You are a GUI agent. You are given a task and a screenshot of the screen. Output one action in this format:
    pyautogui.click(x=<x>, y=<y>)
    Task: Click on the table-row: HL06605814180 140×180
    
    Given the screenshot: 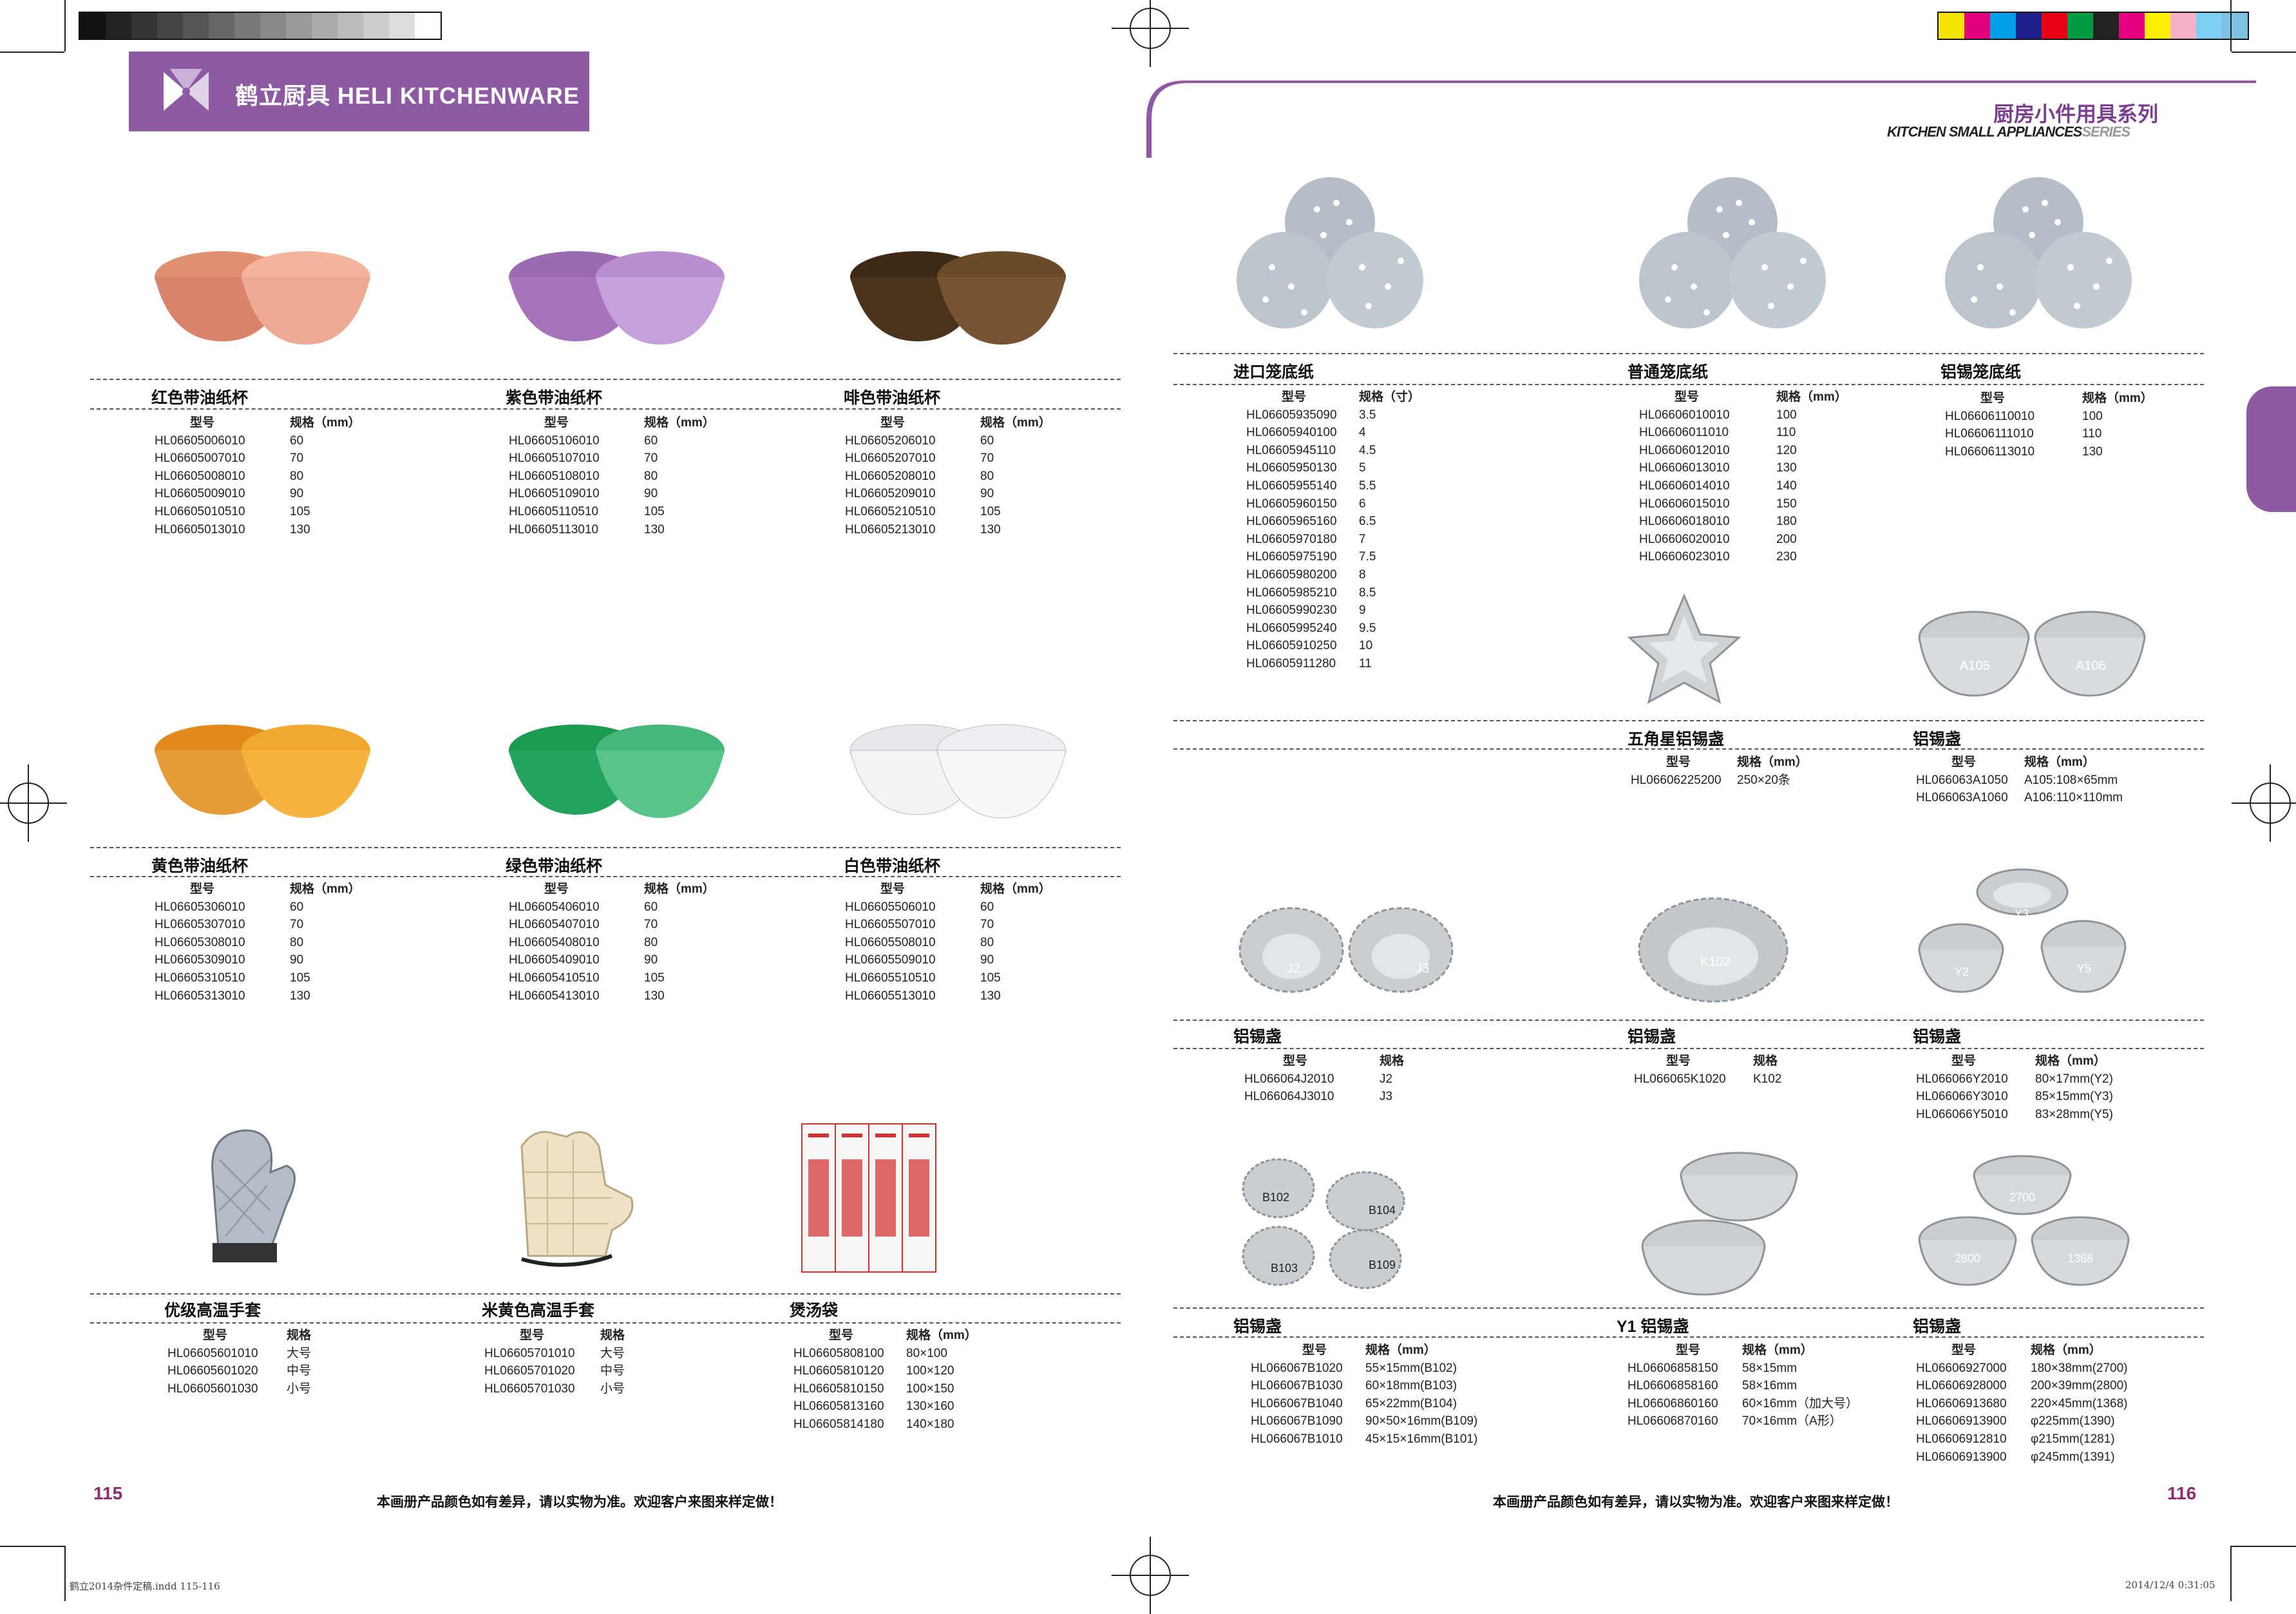 What is the action you would take?
    pyautogui.click(x=885, y=1425)
    